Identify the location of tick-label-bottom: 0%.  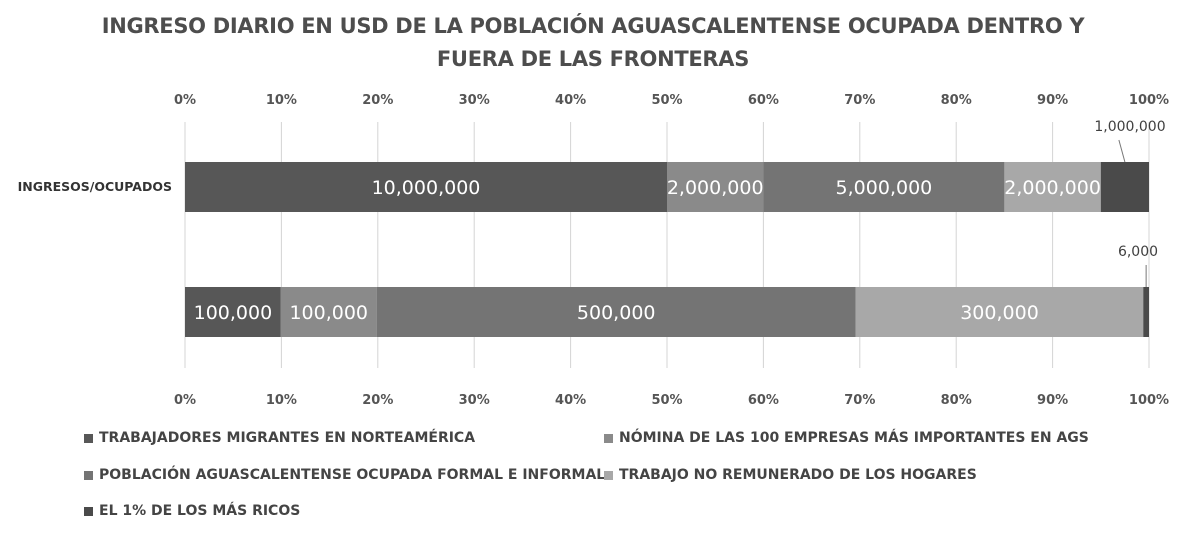
(185, 400).